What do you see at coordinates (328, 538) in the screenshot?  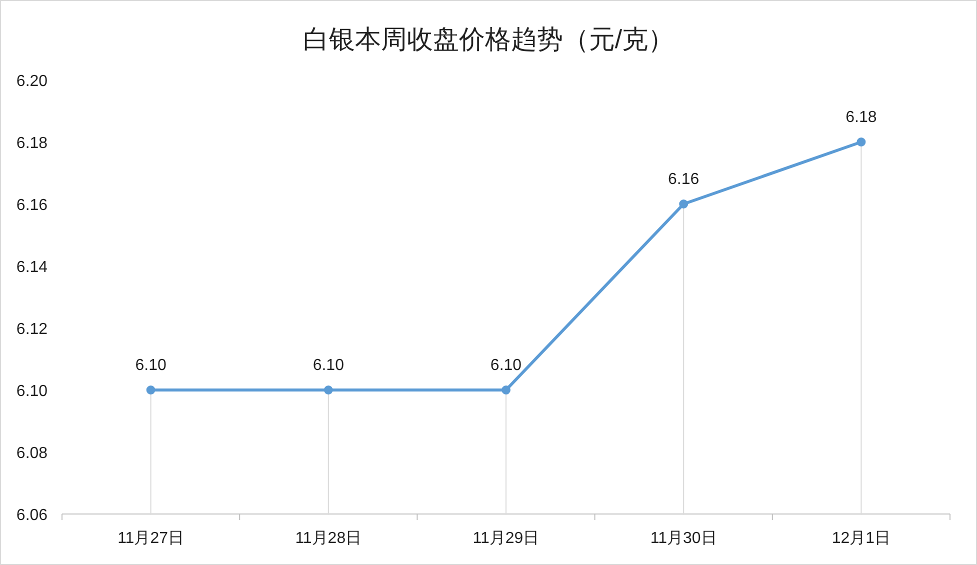 I see `x-tick-label: 11月28日` at bounding box center [328, 538].